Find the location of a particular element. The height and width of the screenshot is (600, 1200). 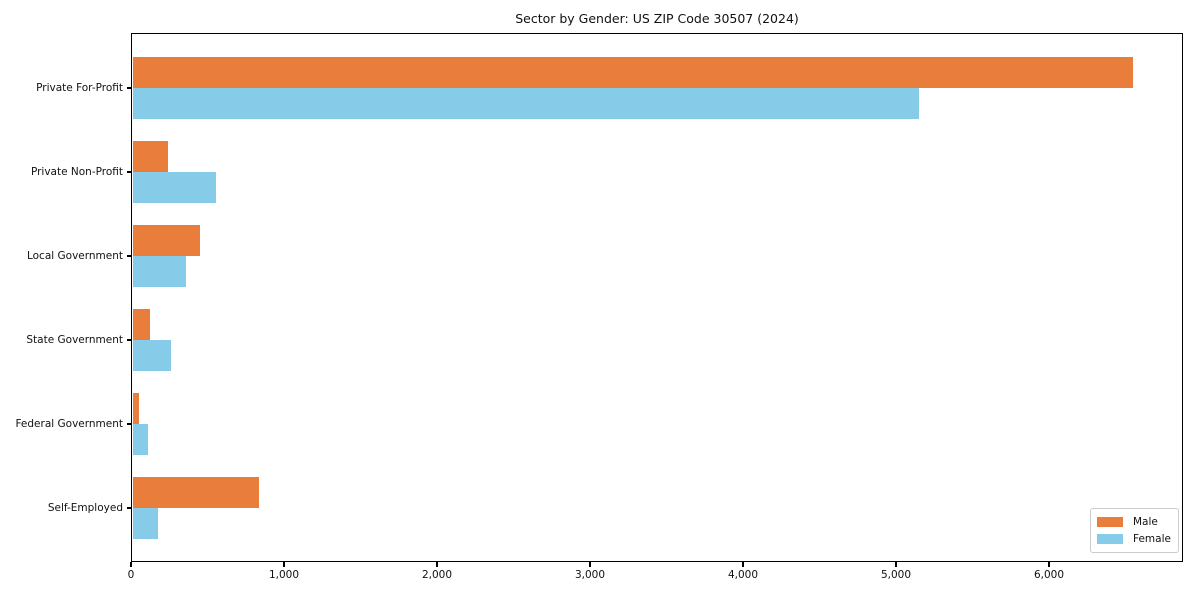

bar-female-private-non-profit is located at coordinates (174, 187).